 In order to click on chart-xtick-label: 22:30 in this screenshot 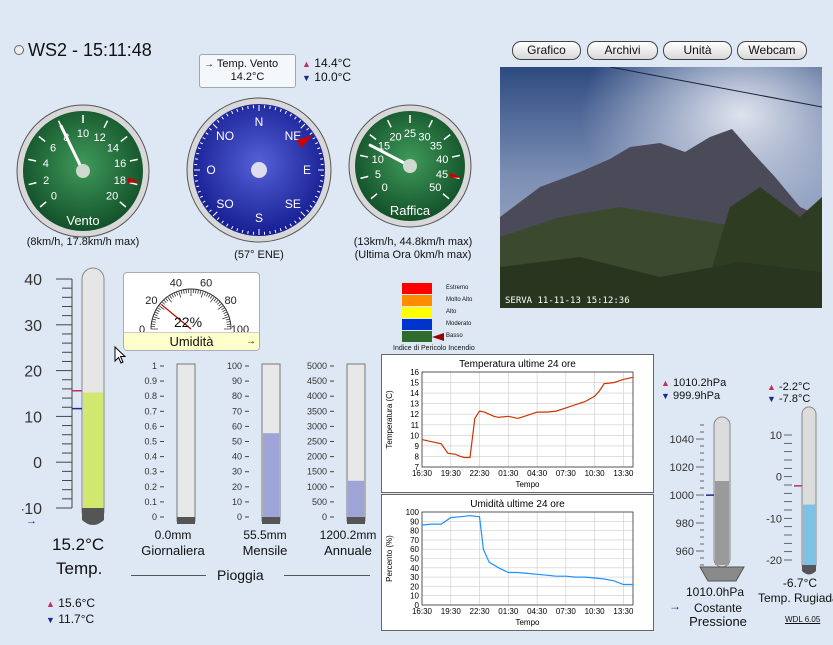, I will do `click(480, 611)`.